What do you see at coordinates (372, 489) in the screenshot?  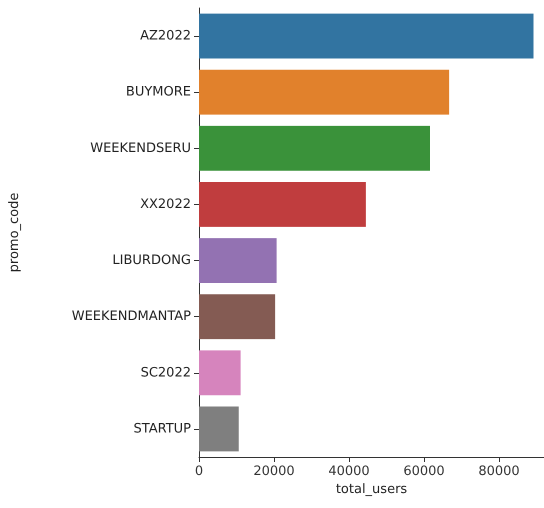 I see `x-axis-title: total_users` at bounding box center [372, 489].